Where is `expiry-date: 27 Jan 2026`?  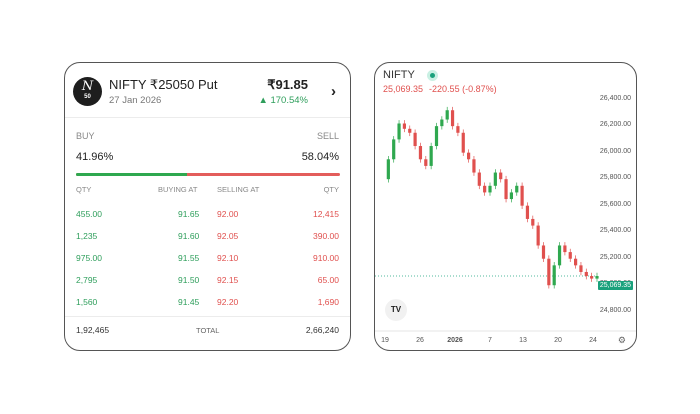
expiry-date: 27 Jan 2026 is located at coordinates (135, 100).